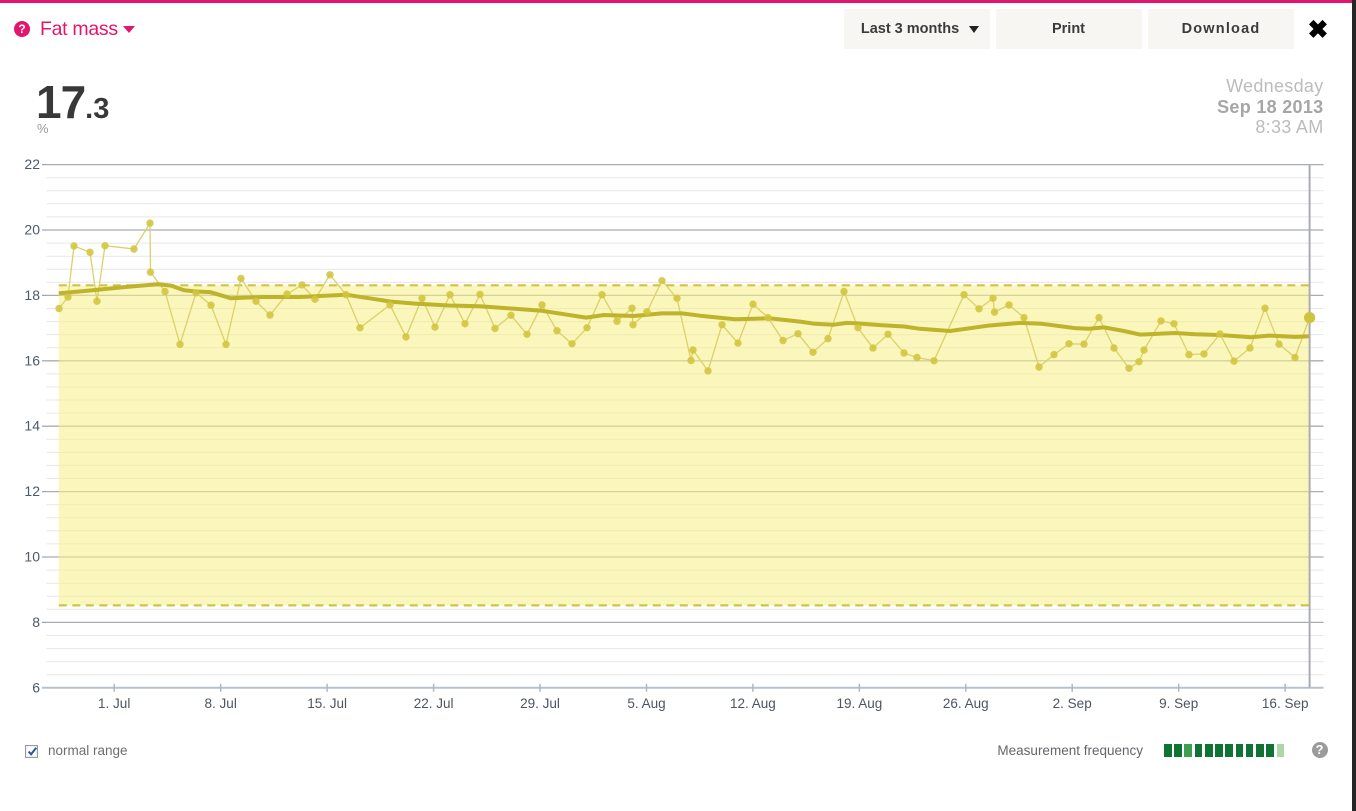 The height and width of the screenshot is (811, 1356). Describe the element at coordinates (221, 703) in the screenshot. I see `svg-text: 8. Jul` at that location.